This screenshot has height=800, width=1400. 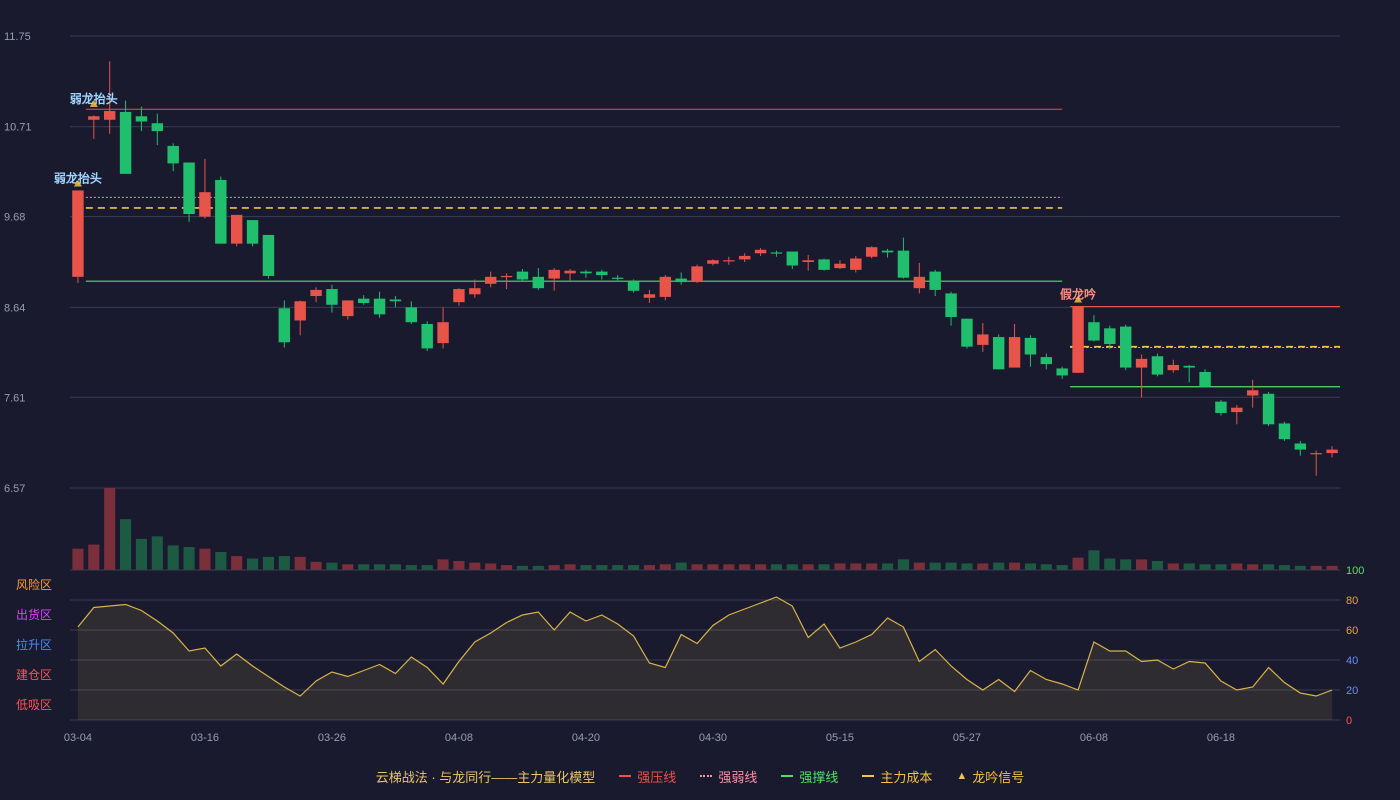 What do you see at coordinates (1352, 691) in the screenshot?
I see `oscillator-tick-label: 20` at bounding box center [1352, 691].